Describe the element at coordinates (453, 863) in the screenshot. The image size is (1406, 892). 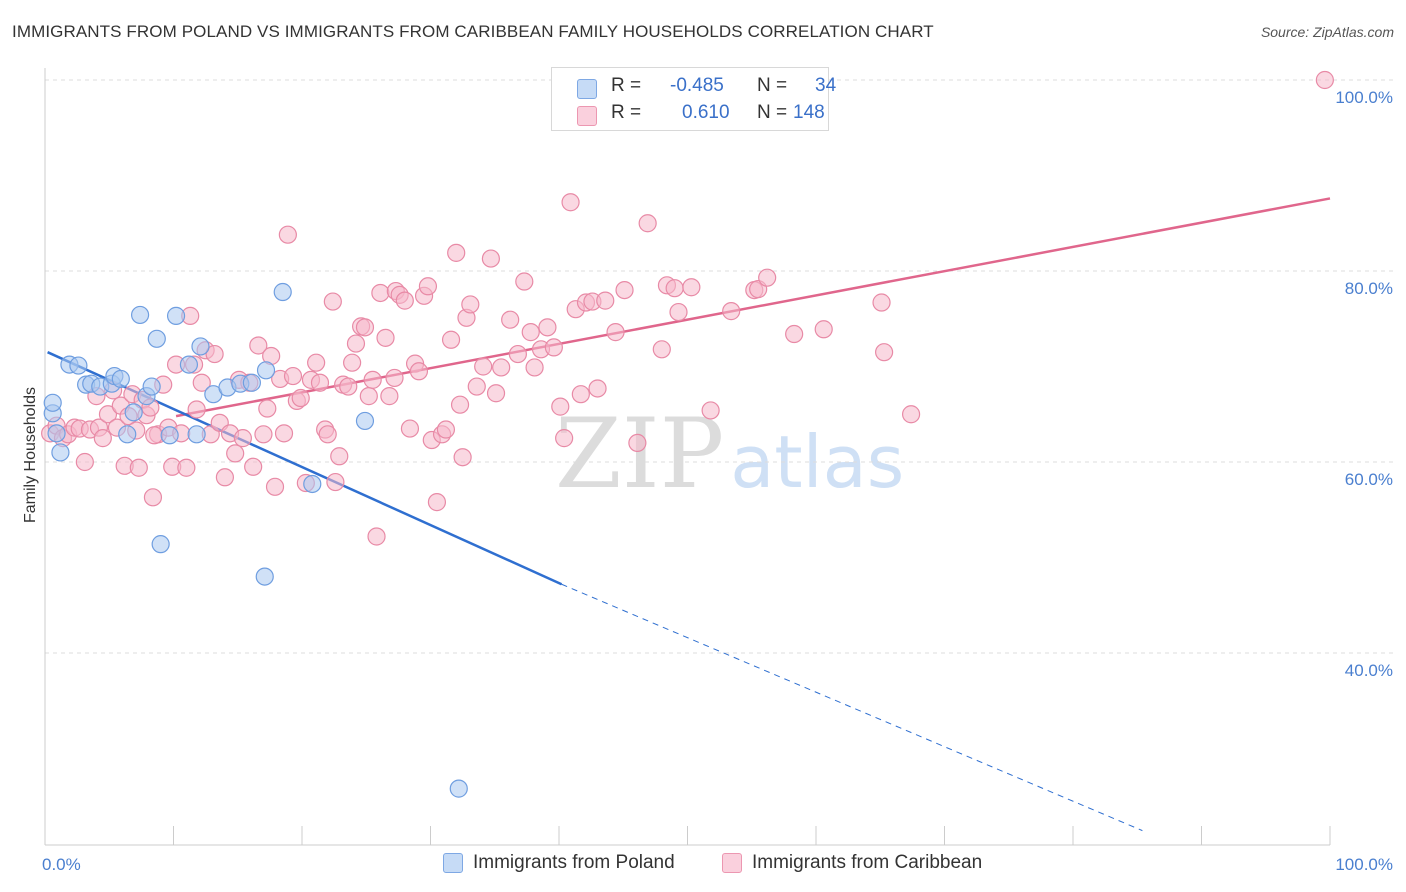
I see `legend-swatch-poland` at that location.